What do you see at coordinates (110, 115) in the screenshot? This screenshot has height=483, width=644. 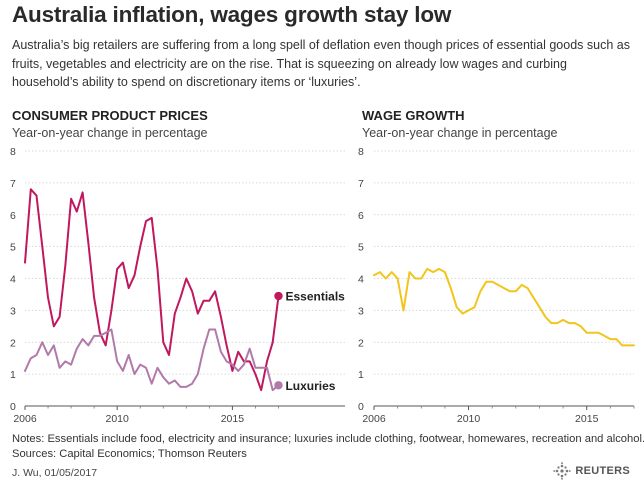 I see `left-panel-title: CONSUMER PRODUCT PRICES` at bounding box center [110, 115].